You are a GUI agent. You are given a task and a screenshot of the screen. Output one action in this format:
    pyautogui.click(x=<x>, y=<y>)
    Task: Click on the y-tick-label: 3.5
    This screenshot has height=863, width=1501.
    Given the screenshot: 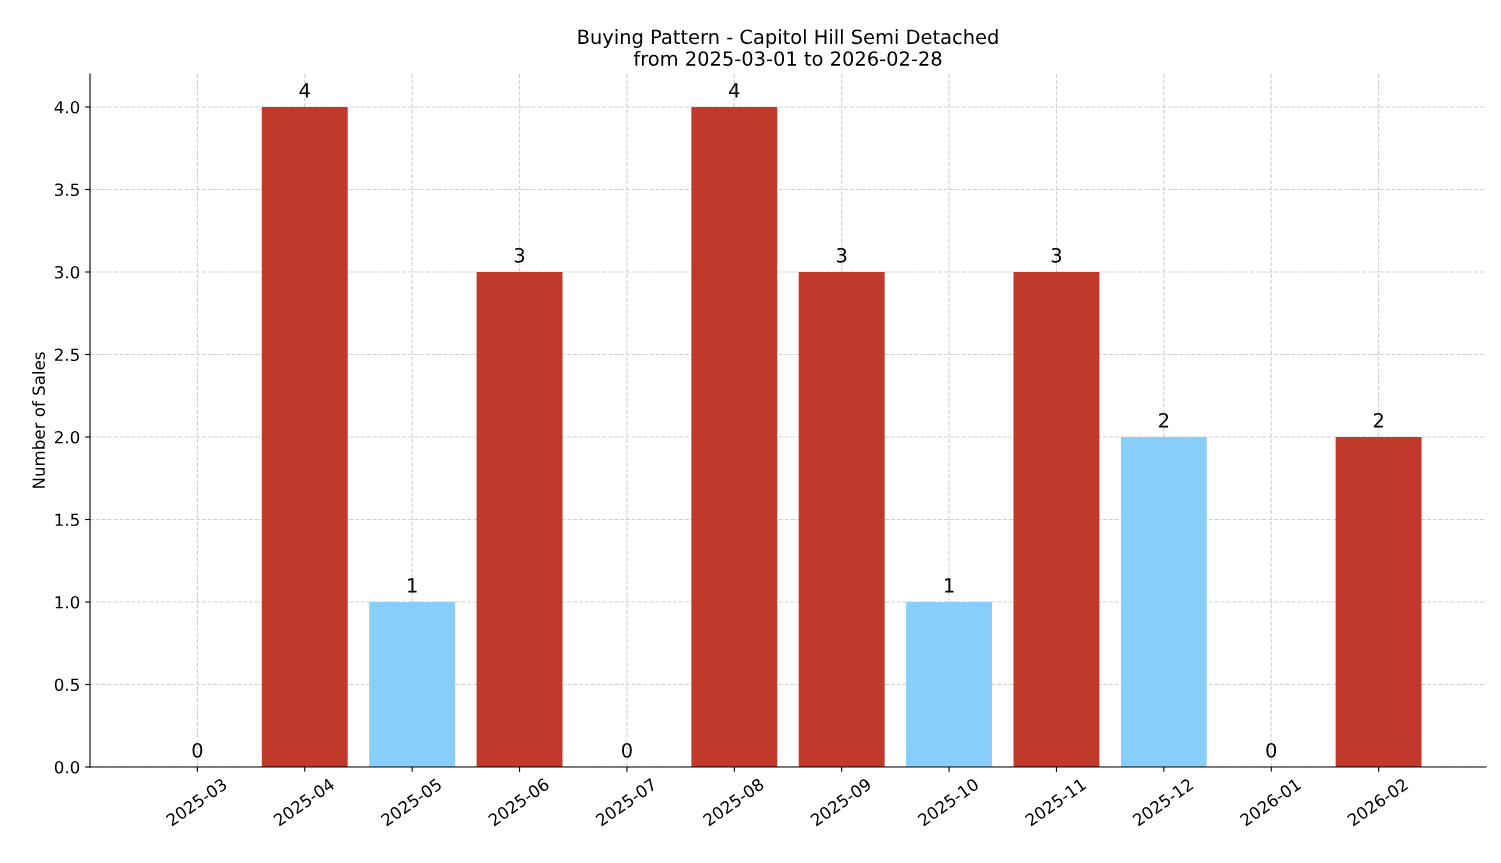 What is the action you would take?
    pyautogui.click(x=67, y=190)
    